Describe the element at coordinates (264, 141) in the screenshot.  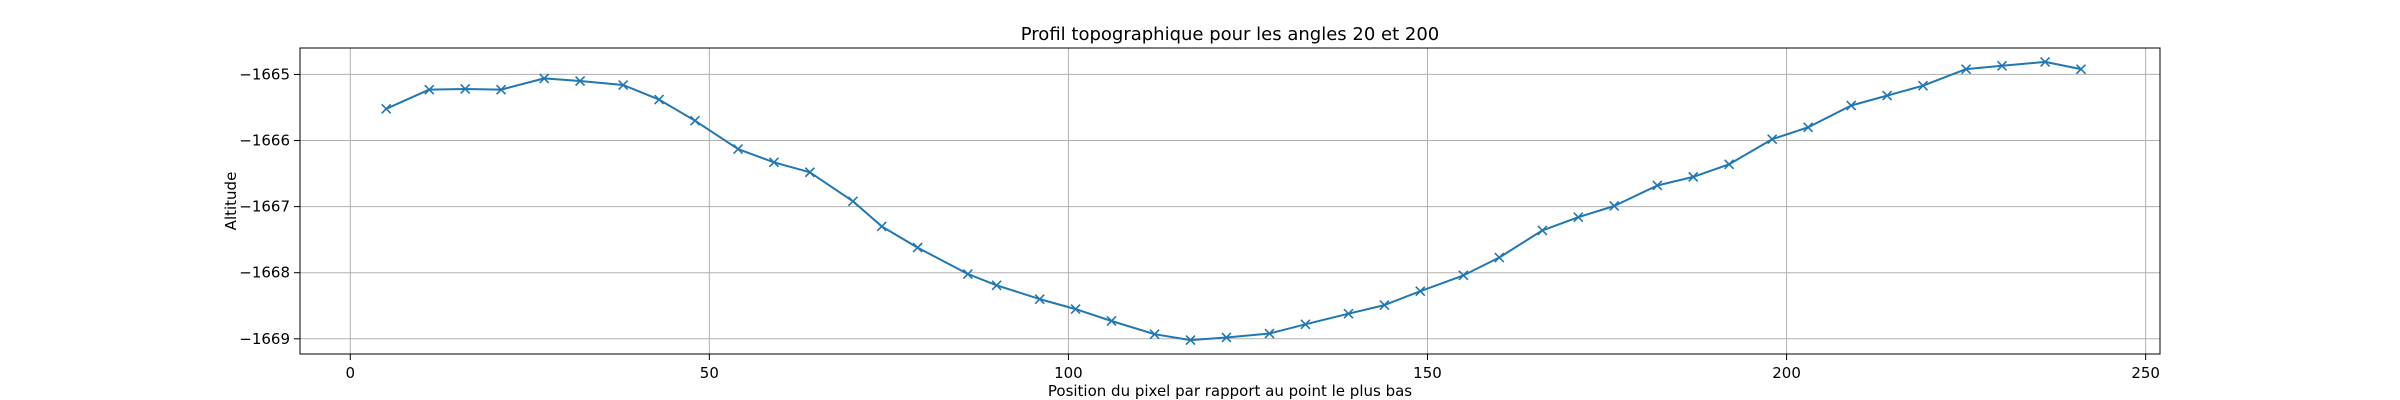
I see `y-tick-label: −1666` at that location.